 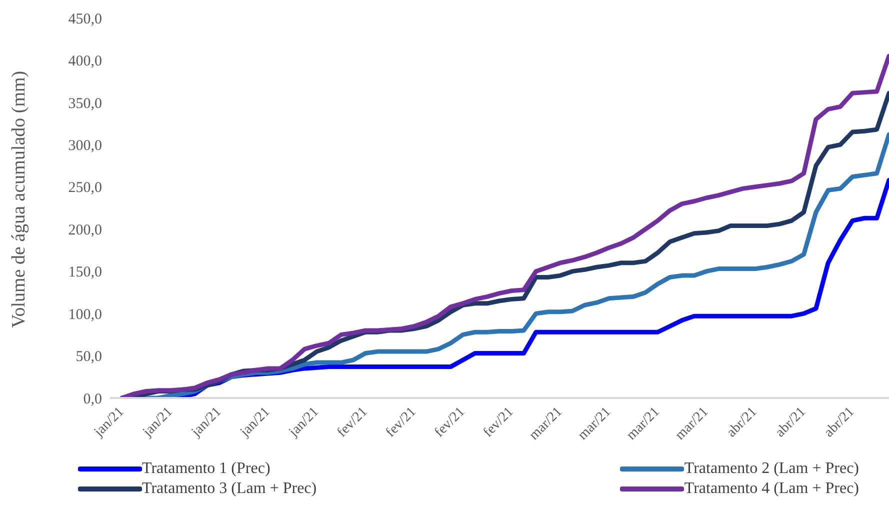 I want to click on y-tick-label: 450,0, so click(x=85, y=19).